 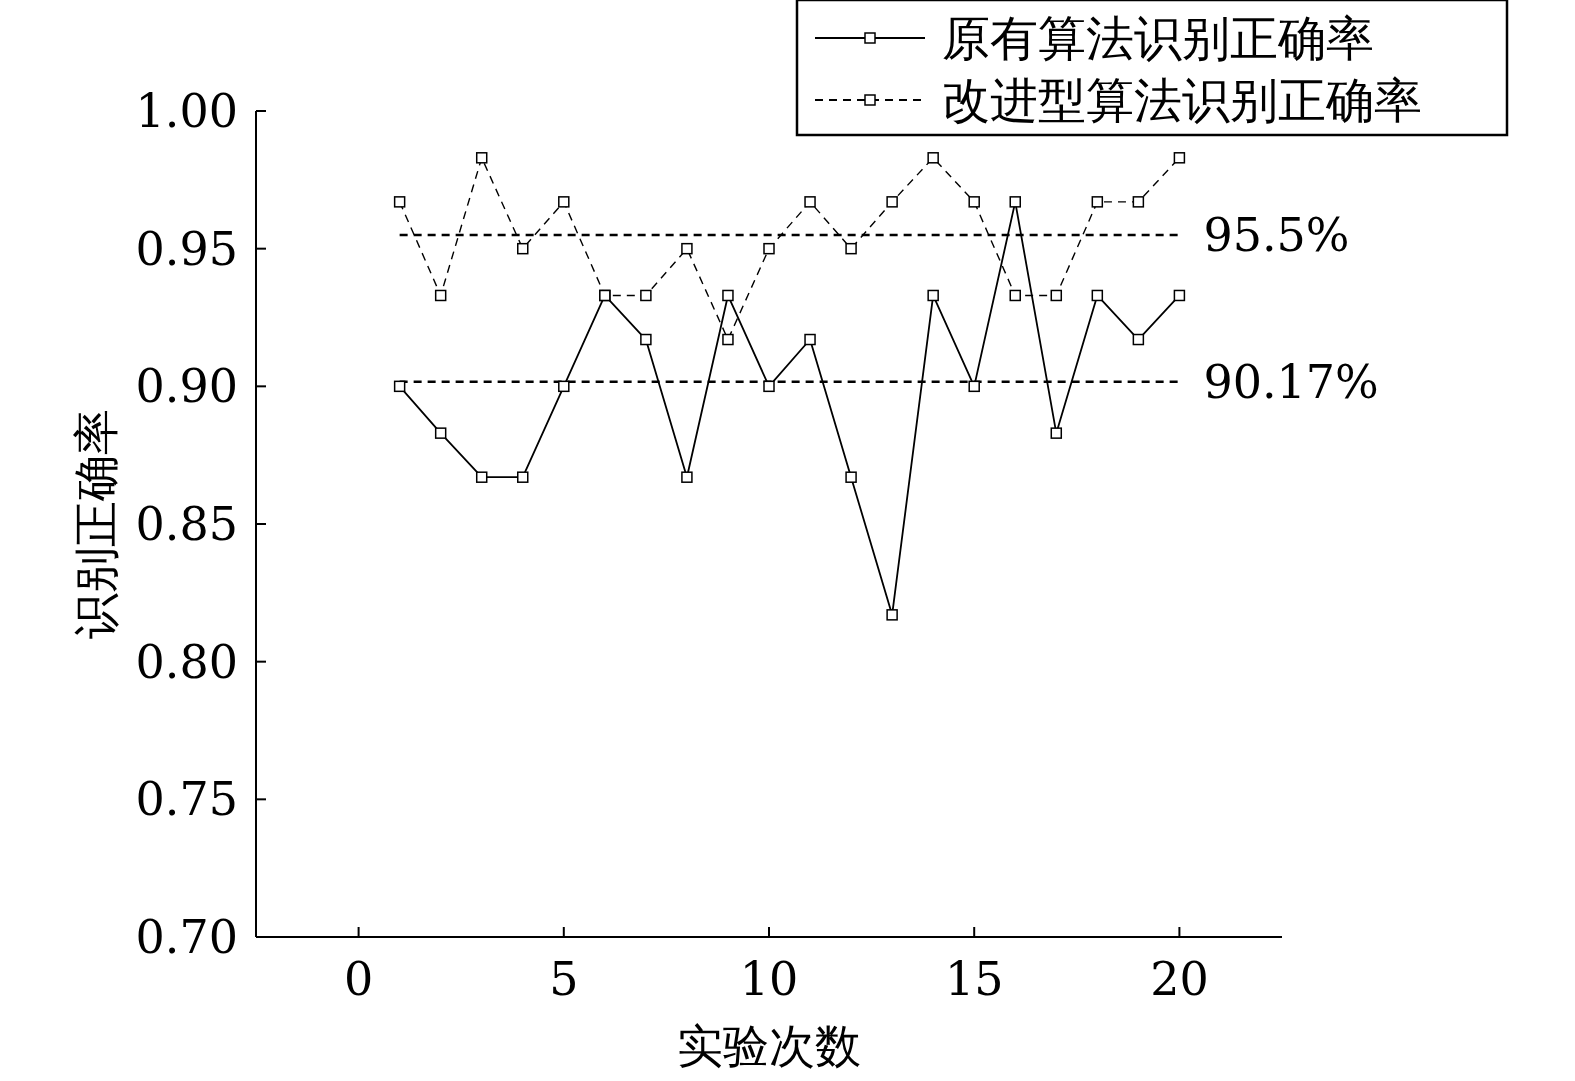 What do you see at coordinates (1158, 38) in the screenshot?
I see `legend-label: 原有算法识别正确率` at bounding box center [1158, 38].